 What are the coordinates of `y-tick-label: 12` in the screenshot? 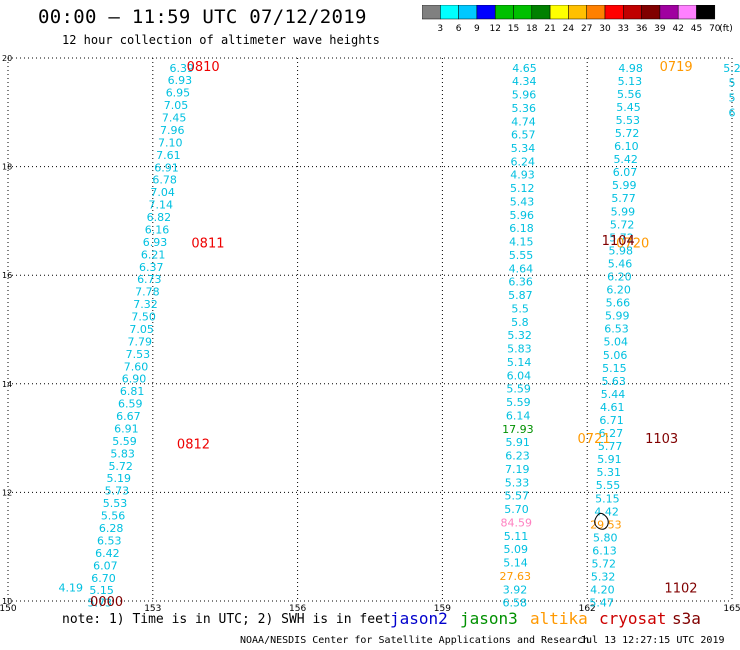 It's located at (7, 492).